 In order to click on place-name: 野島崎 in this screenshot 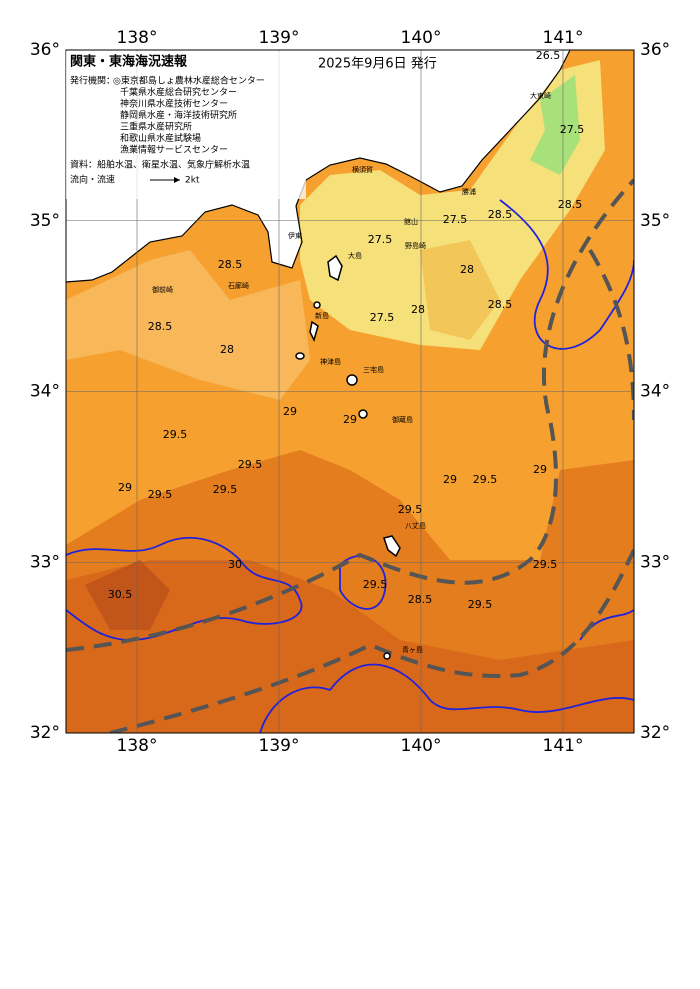, I will do `click(415, 245)`.